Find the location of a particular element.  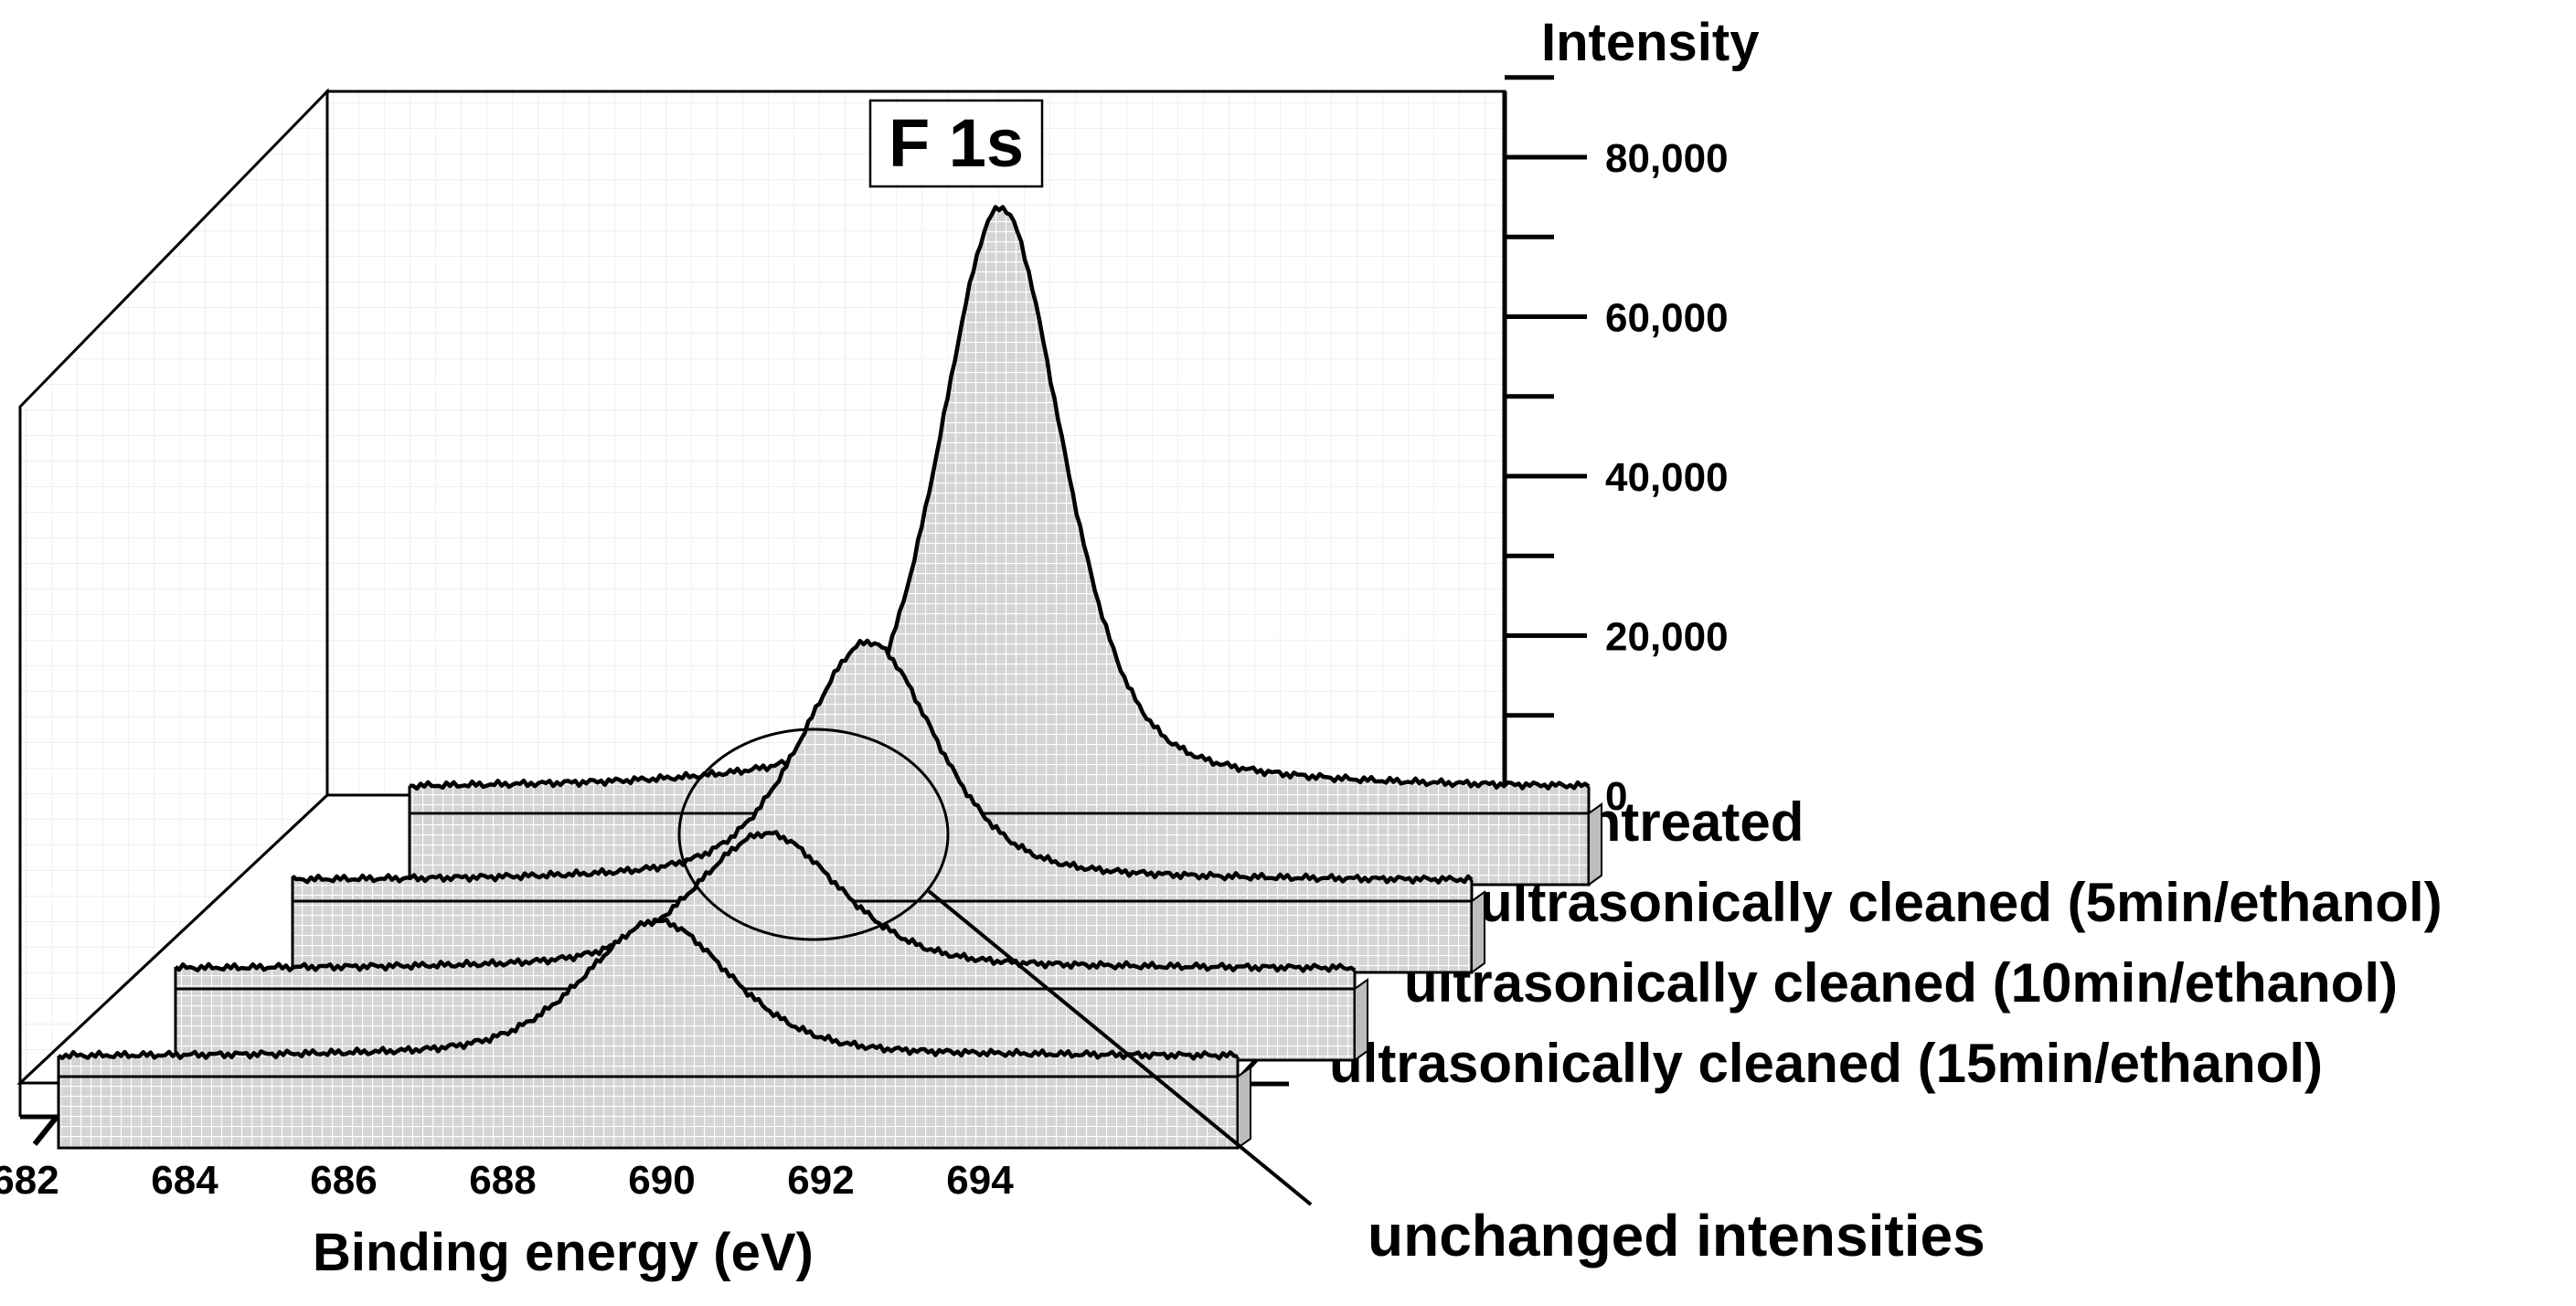

annotation-text: unchanged intensities is located at coordinates (1676, 1236).